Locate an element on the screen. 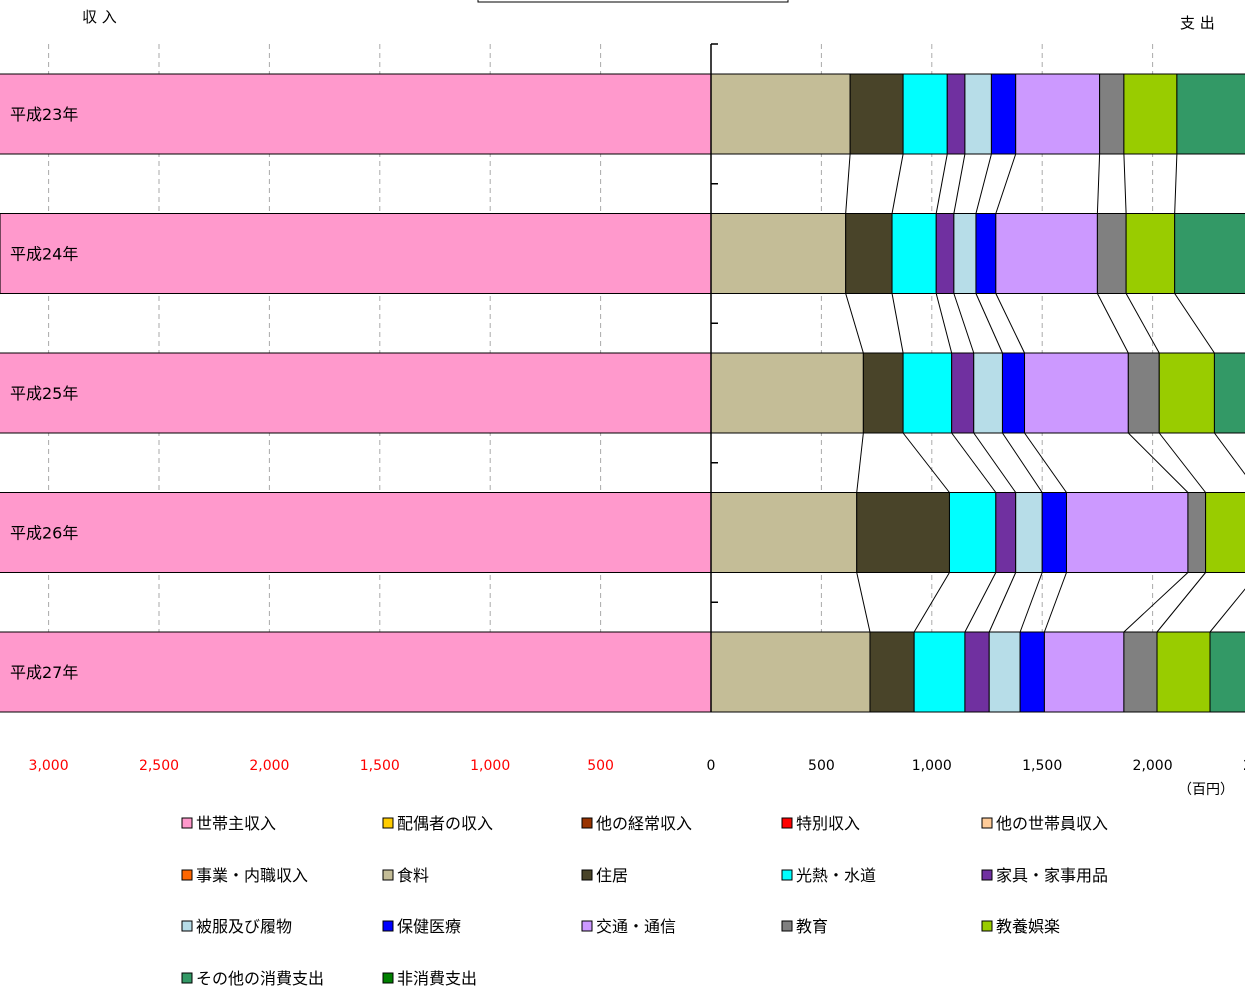 The image size is (1245, 997). x-tick-label: 2,000 is located at coordinates (1153, 766).